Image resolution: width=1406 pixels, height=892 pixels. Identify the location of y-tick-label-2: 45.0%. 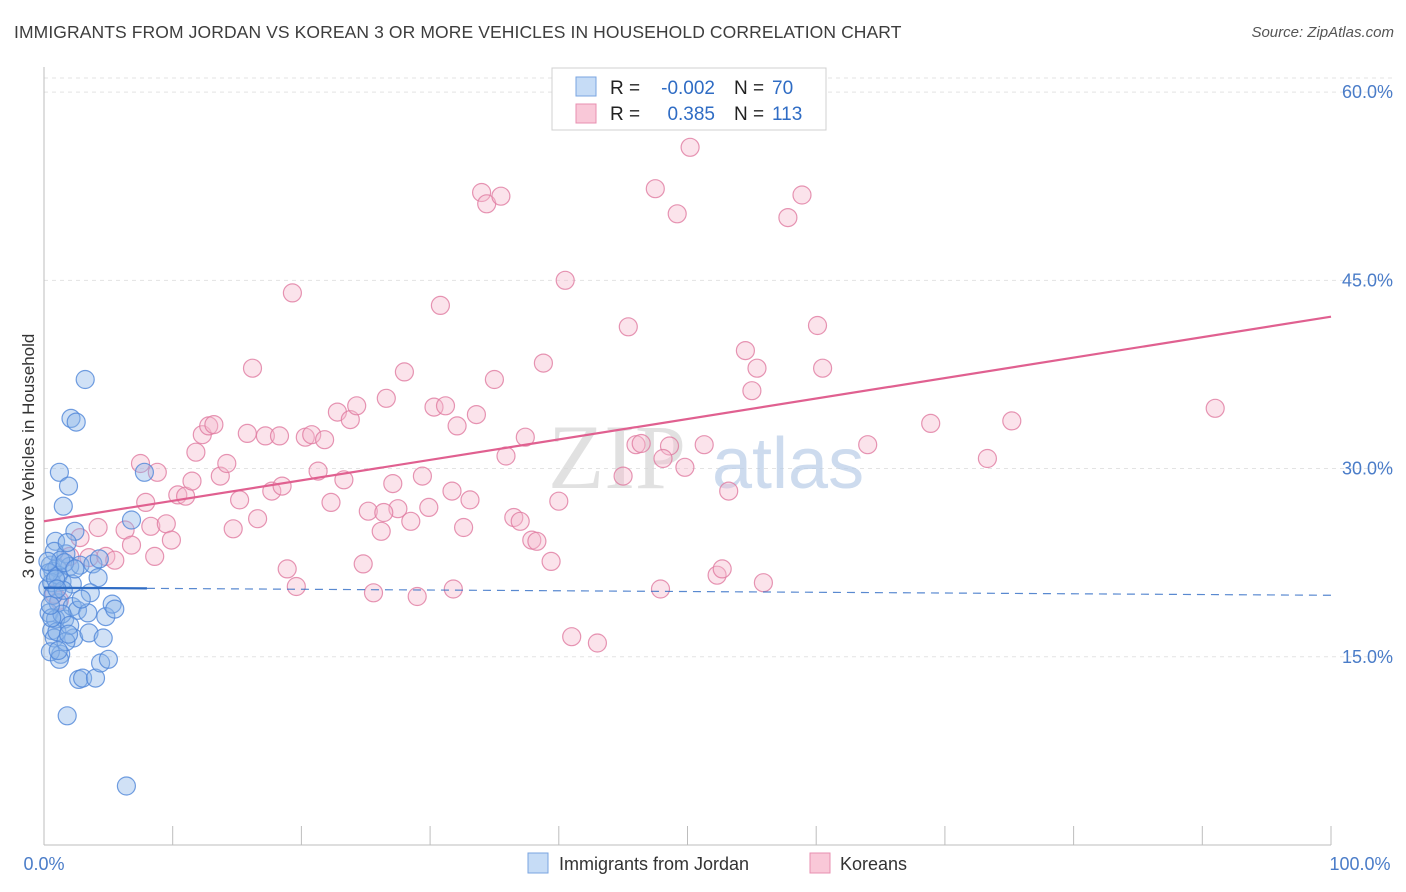
(1367, 280).